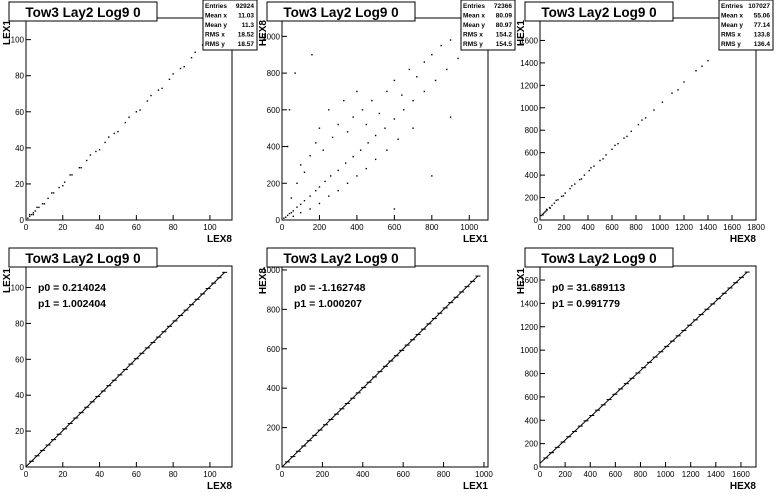 The width and height of the screenshot is (776, 497). Describe the element at coordinates (403, 474) in the screenshot. I see `x-tick-label: 600` at that location.